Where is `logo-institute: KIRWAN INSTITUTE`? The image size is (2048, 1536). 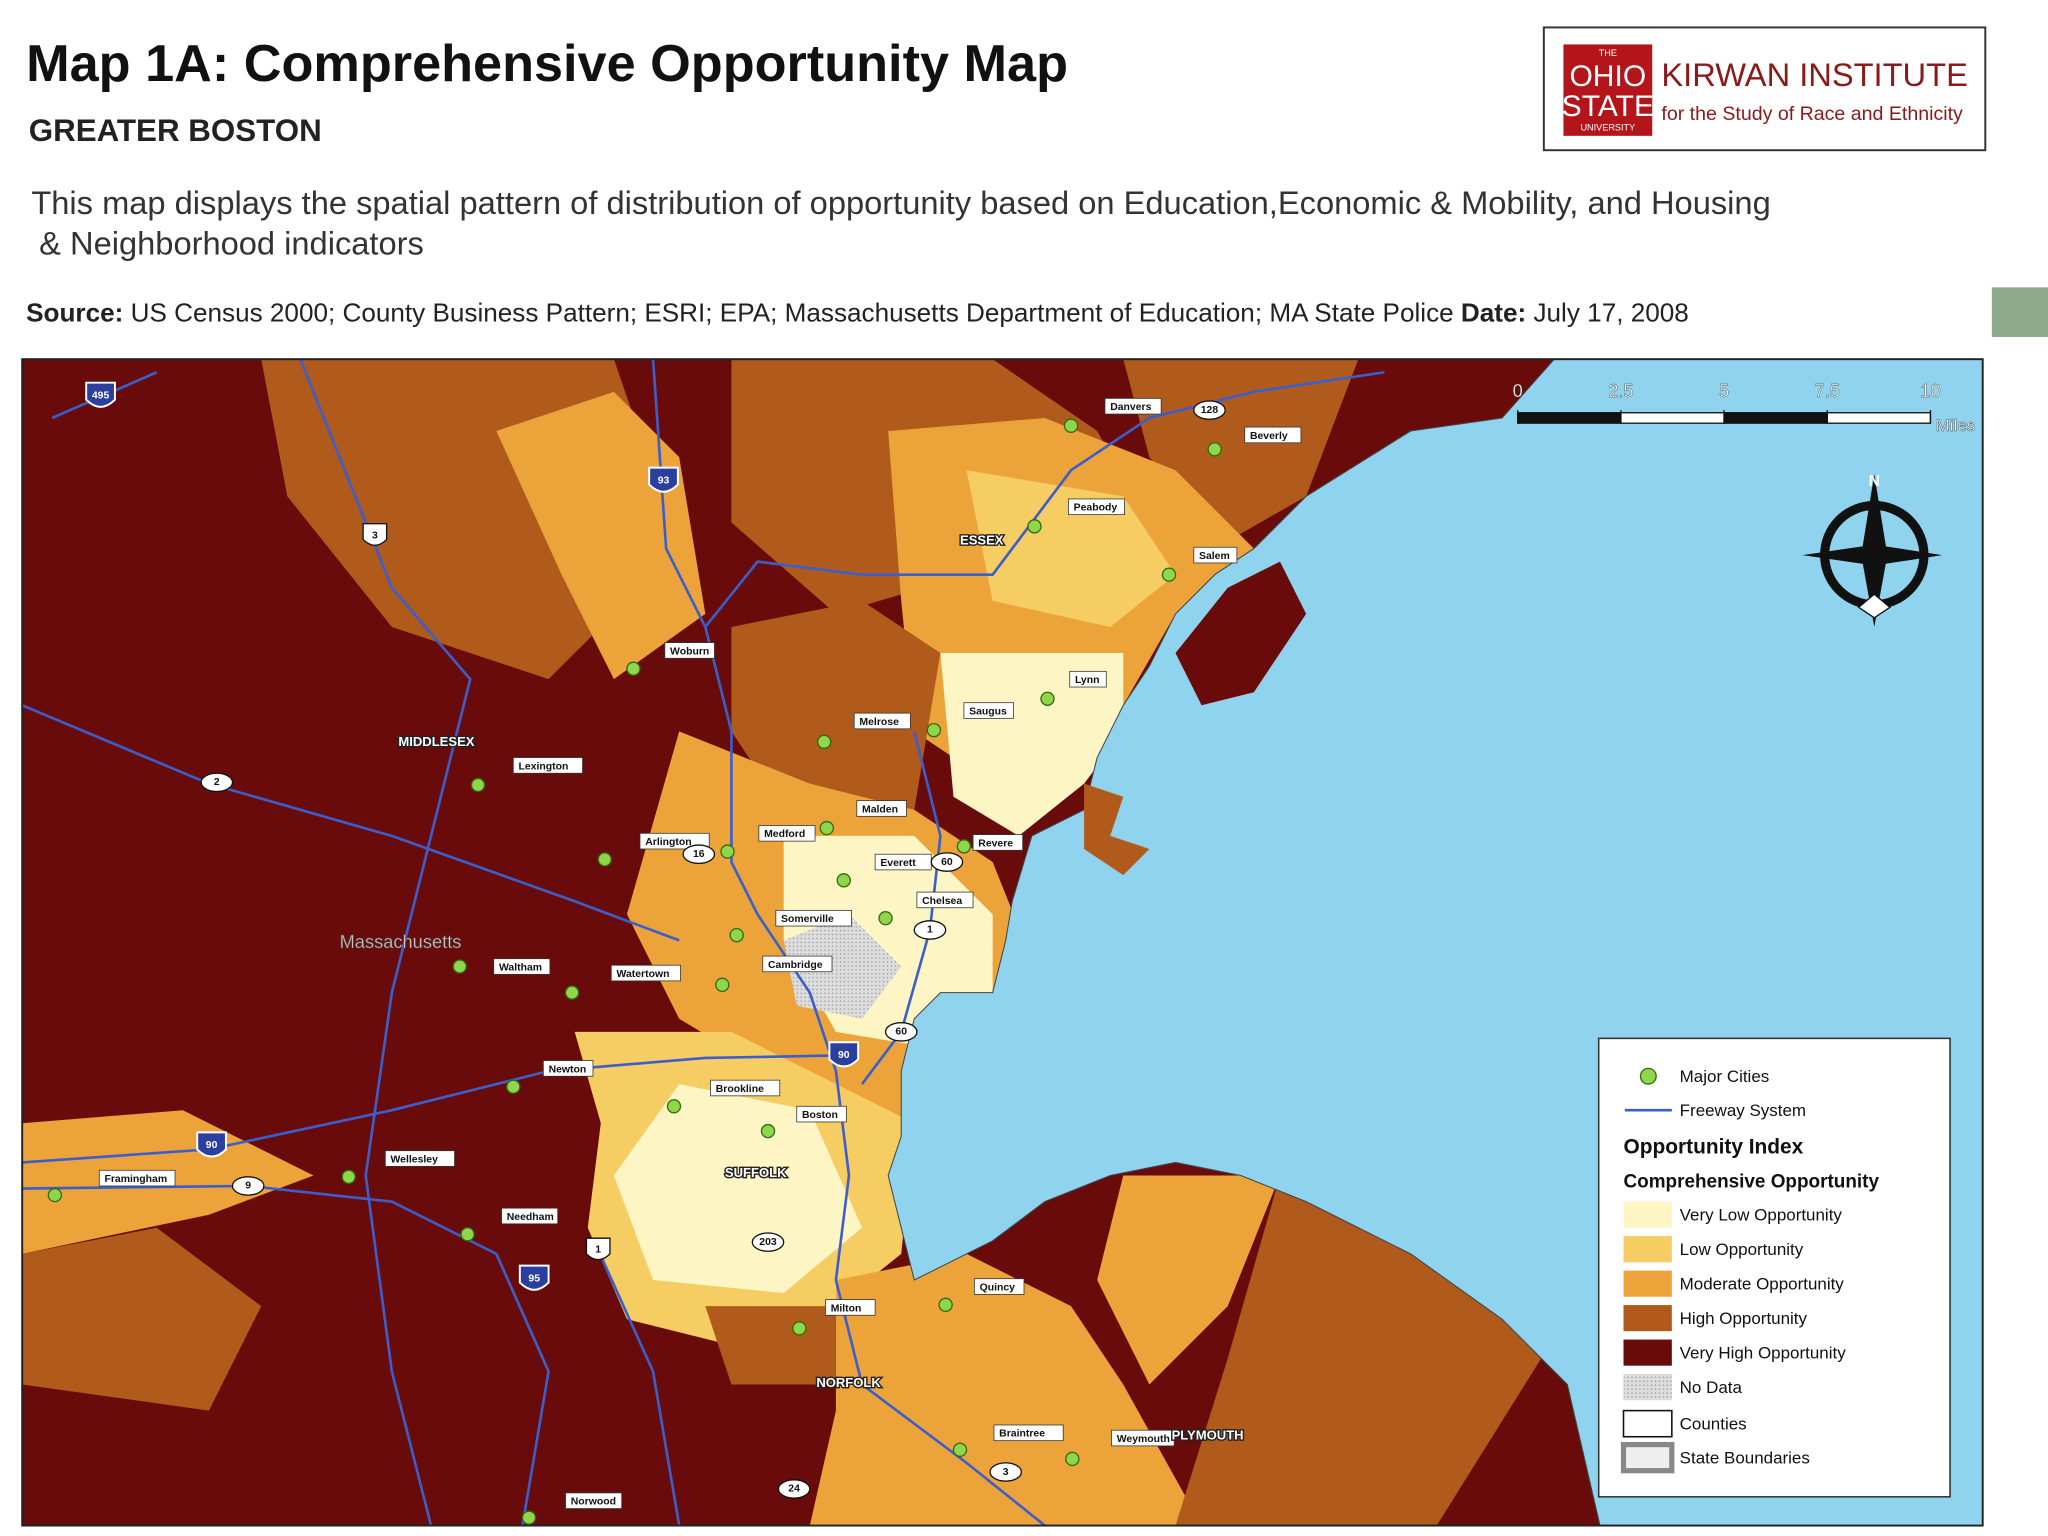 logo-institute: KIRWAN INSTITUTE is located at coordinates (1814, 74).